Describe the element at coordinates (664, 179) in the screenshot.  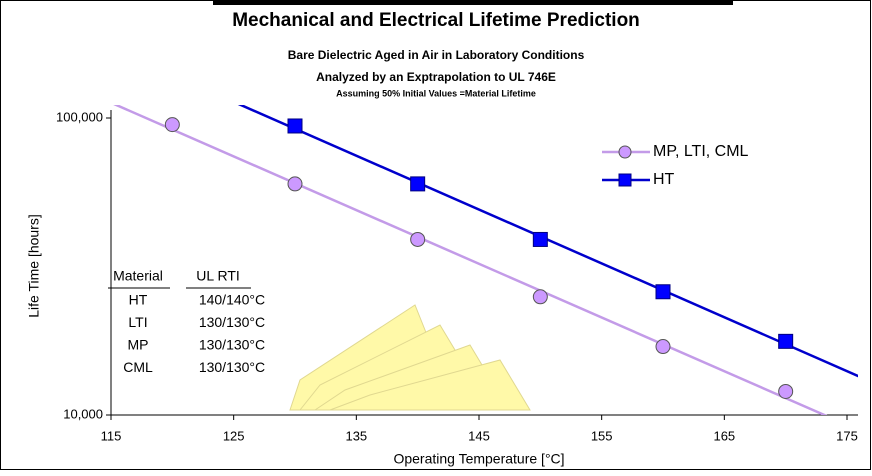
I see `legend-label: HT` at that location.